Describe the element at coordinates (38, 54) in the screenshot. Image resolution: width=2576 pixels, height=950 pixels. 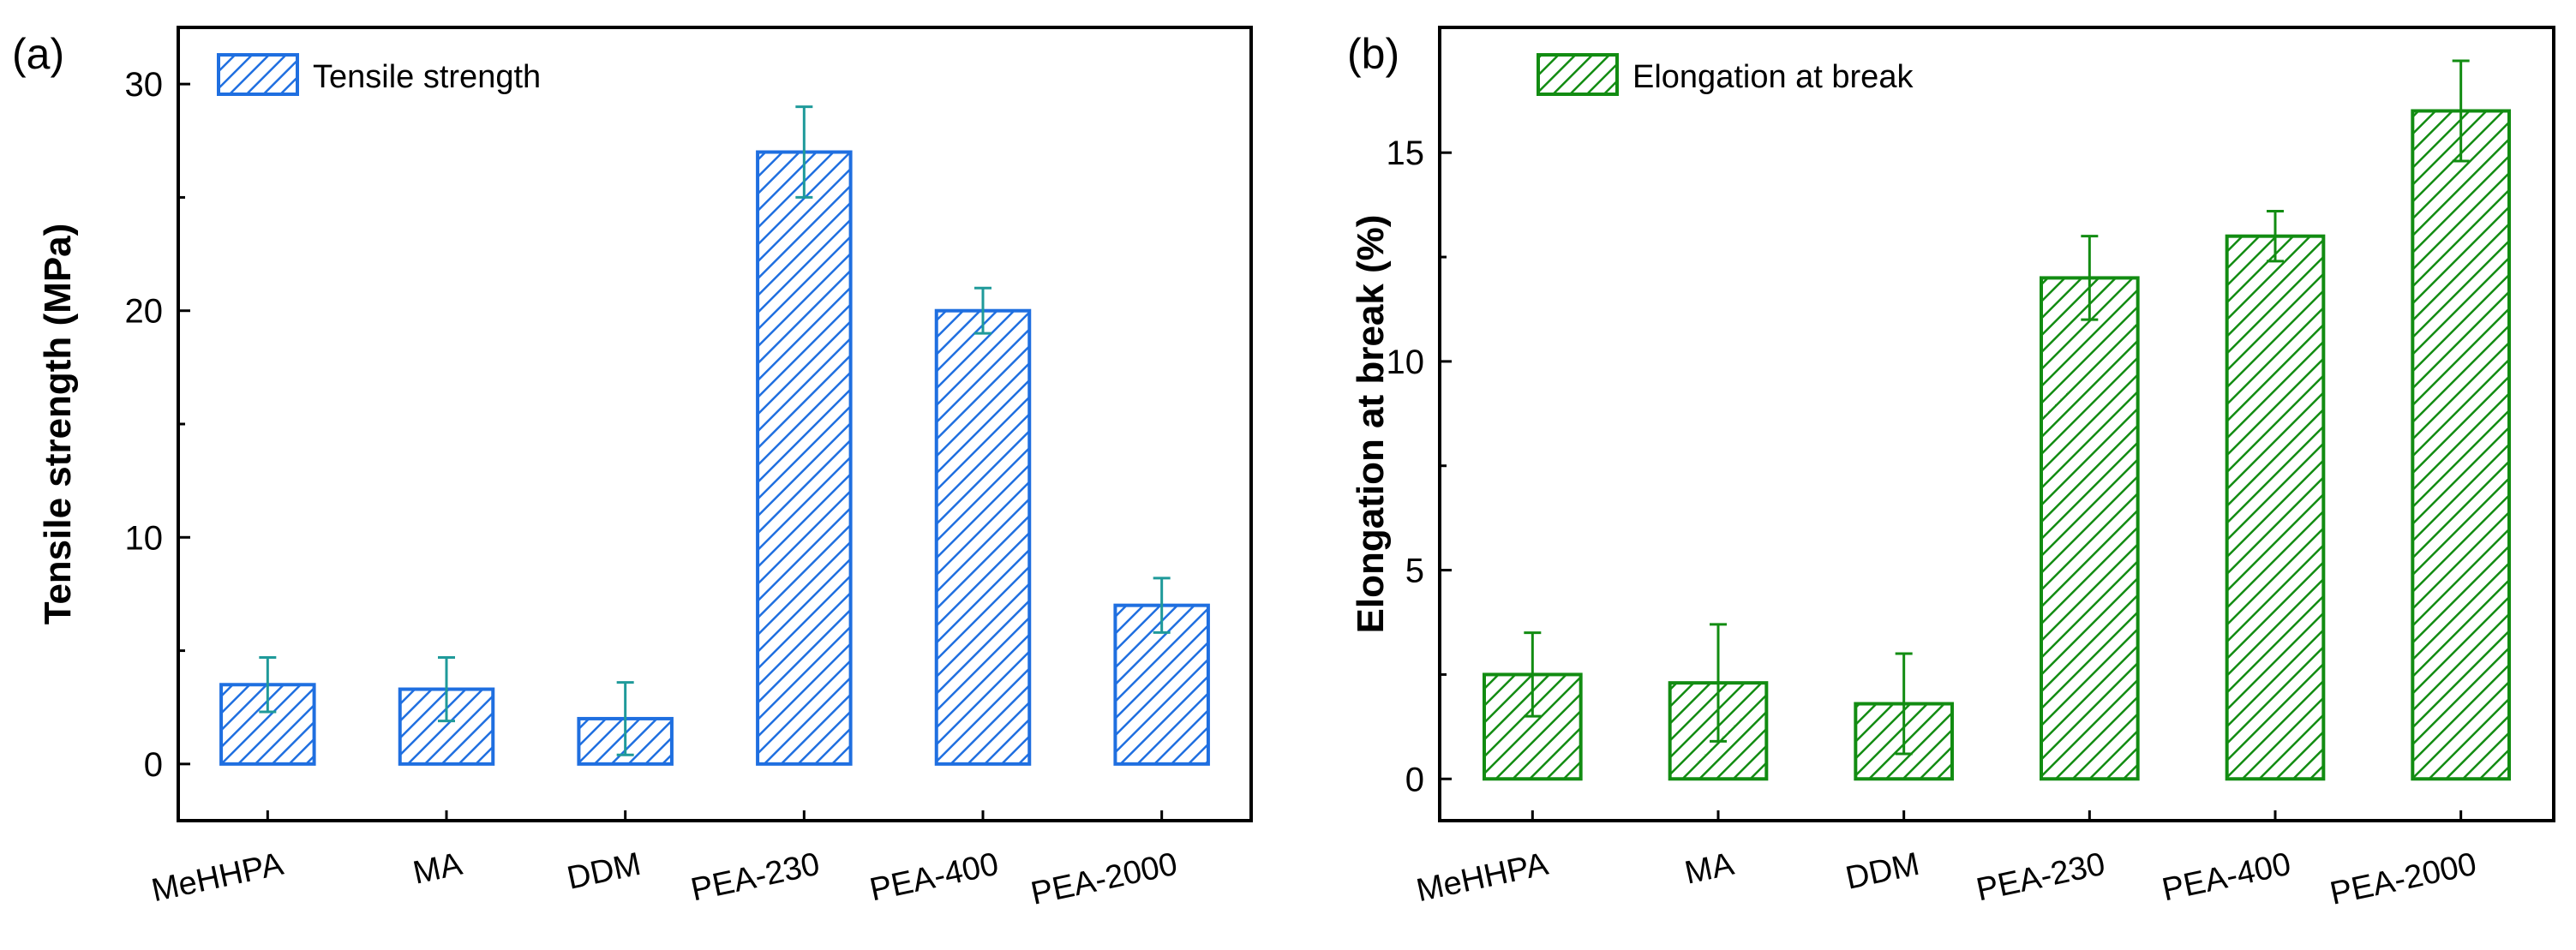
I see `panel-label: (a)` at that location.